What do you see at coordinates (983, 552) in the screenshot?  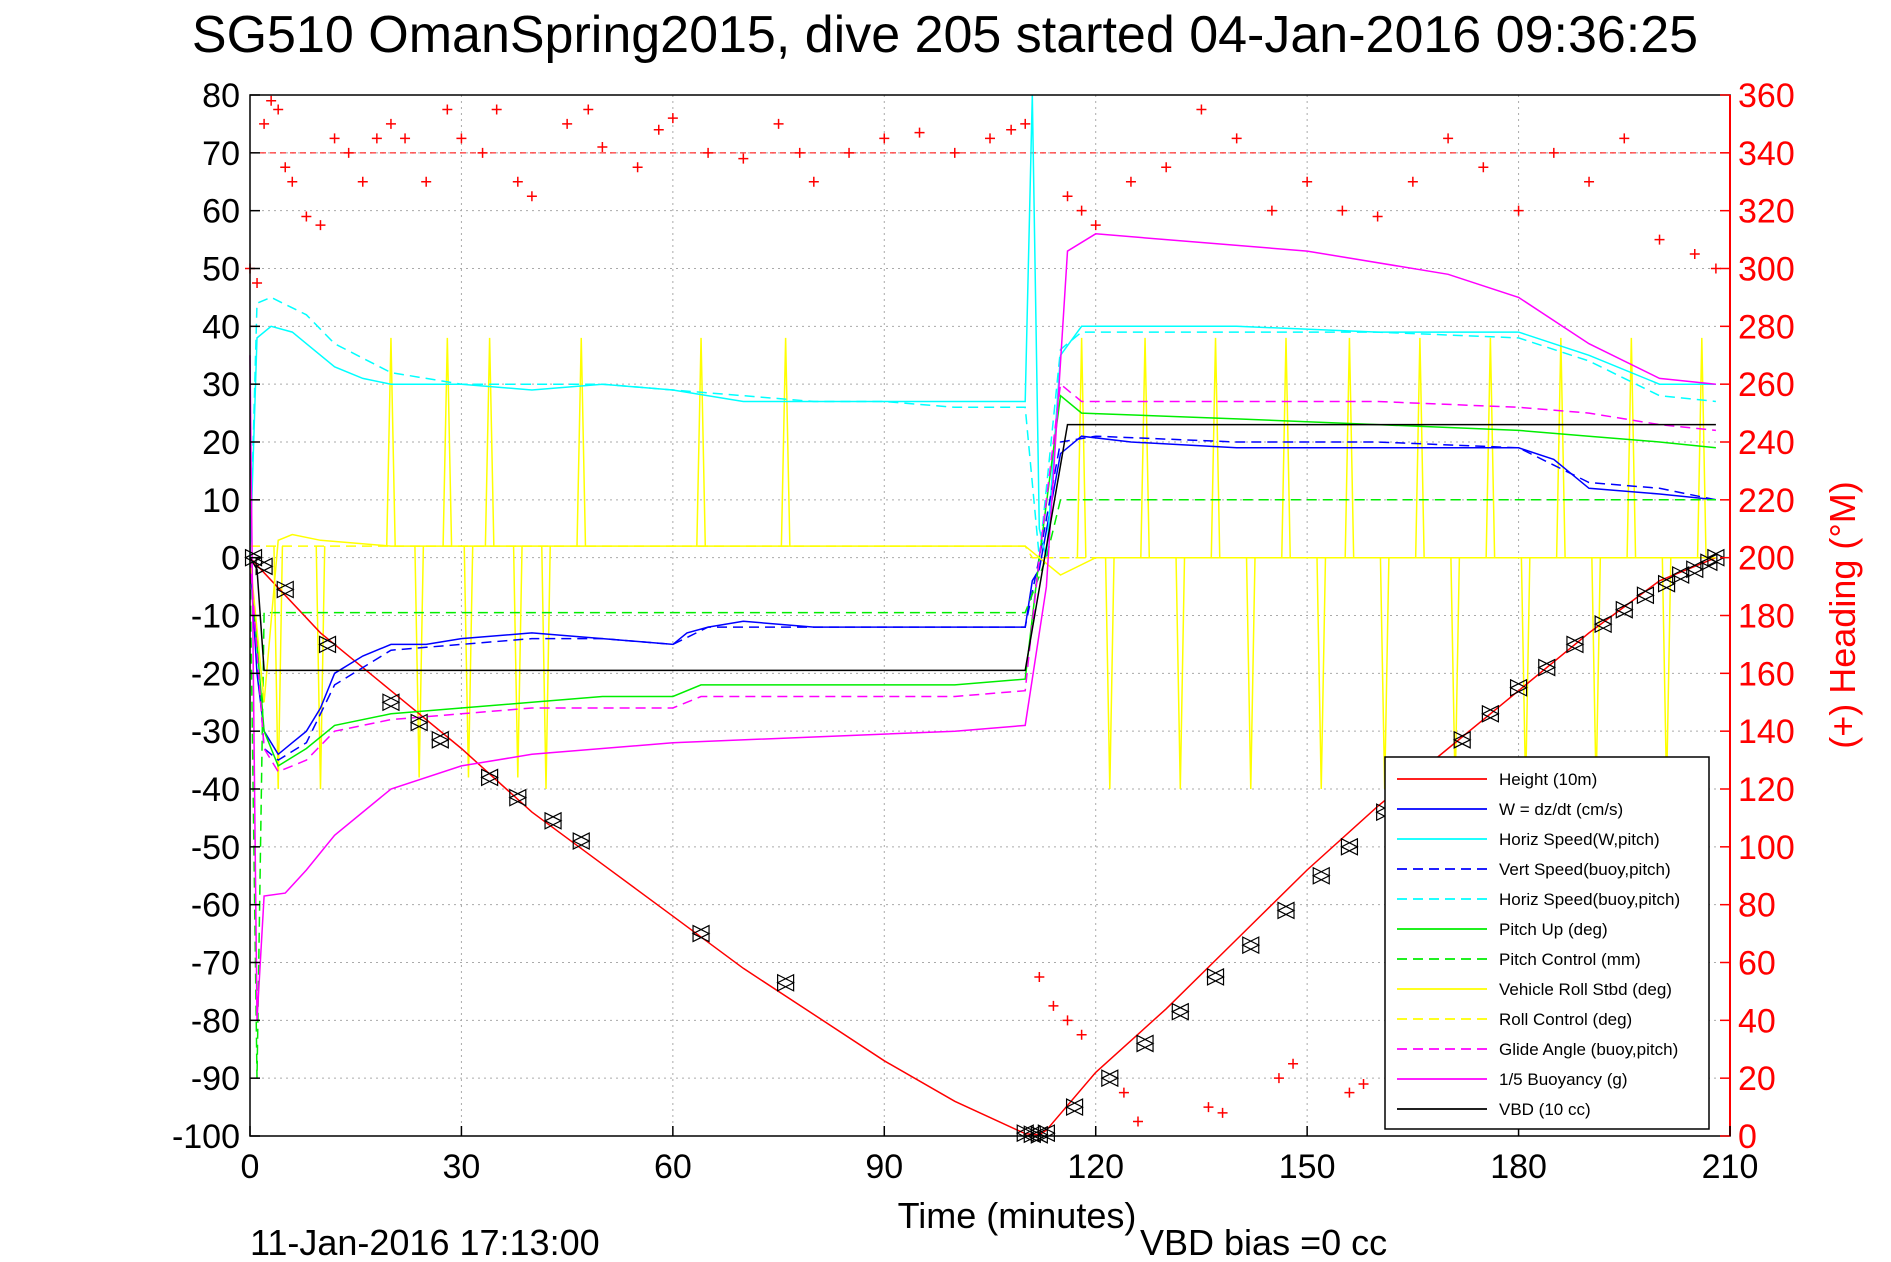 I see `series-roll_ctl` at bounding box center [983, 552].